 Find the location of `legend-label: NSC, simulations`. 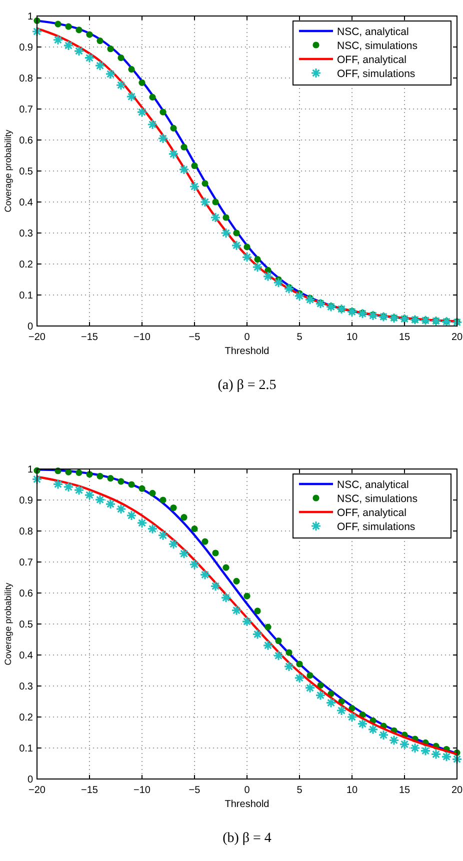

legend-label: NSC, simulations is located at coordinates (377, 499).